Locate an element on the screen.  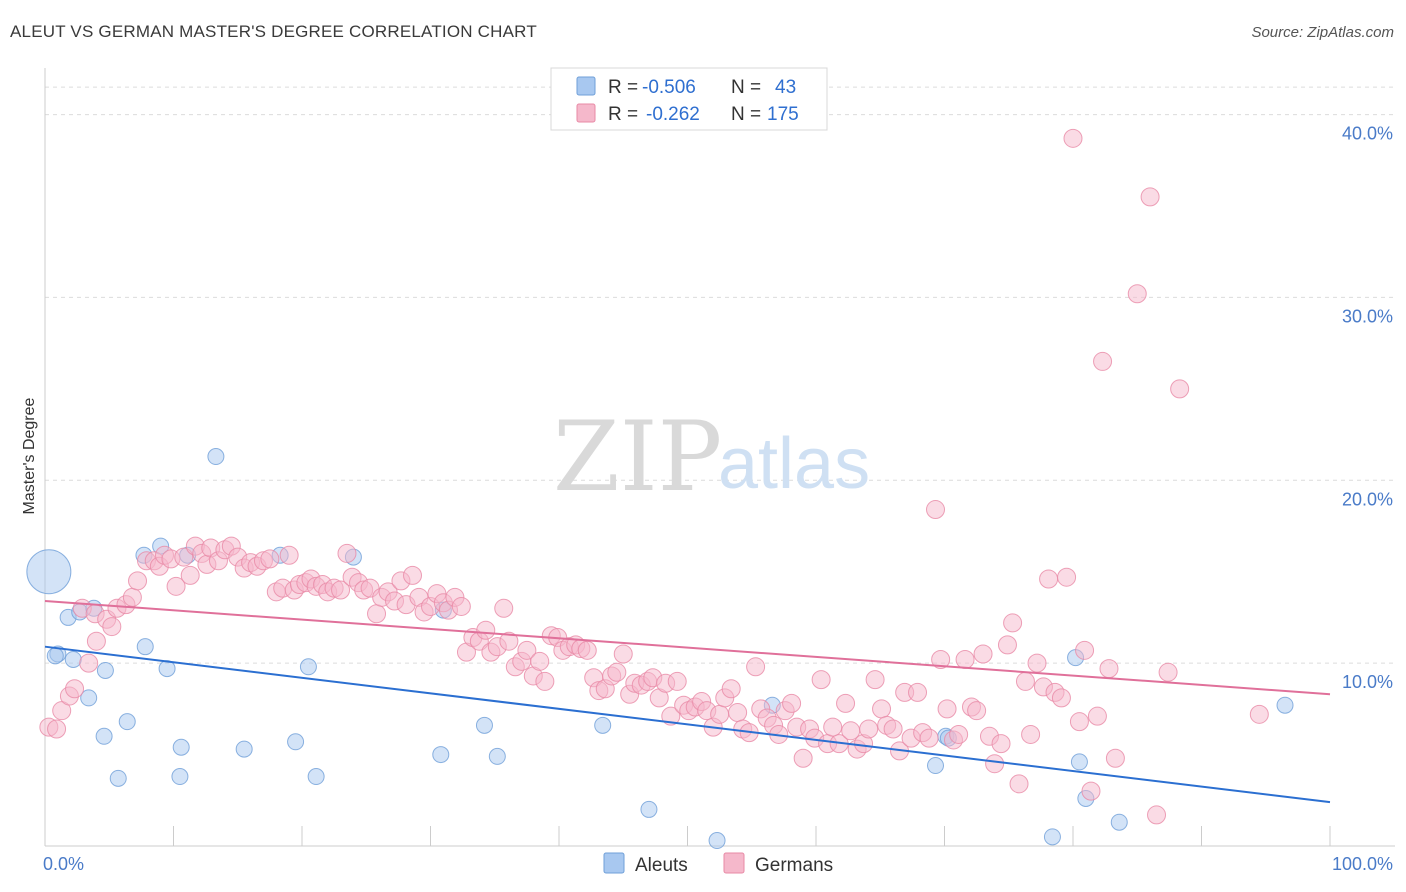
x-tick-label-max: 100.0% is located at coordinates (1362, 864).